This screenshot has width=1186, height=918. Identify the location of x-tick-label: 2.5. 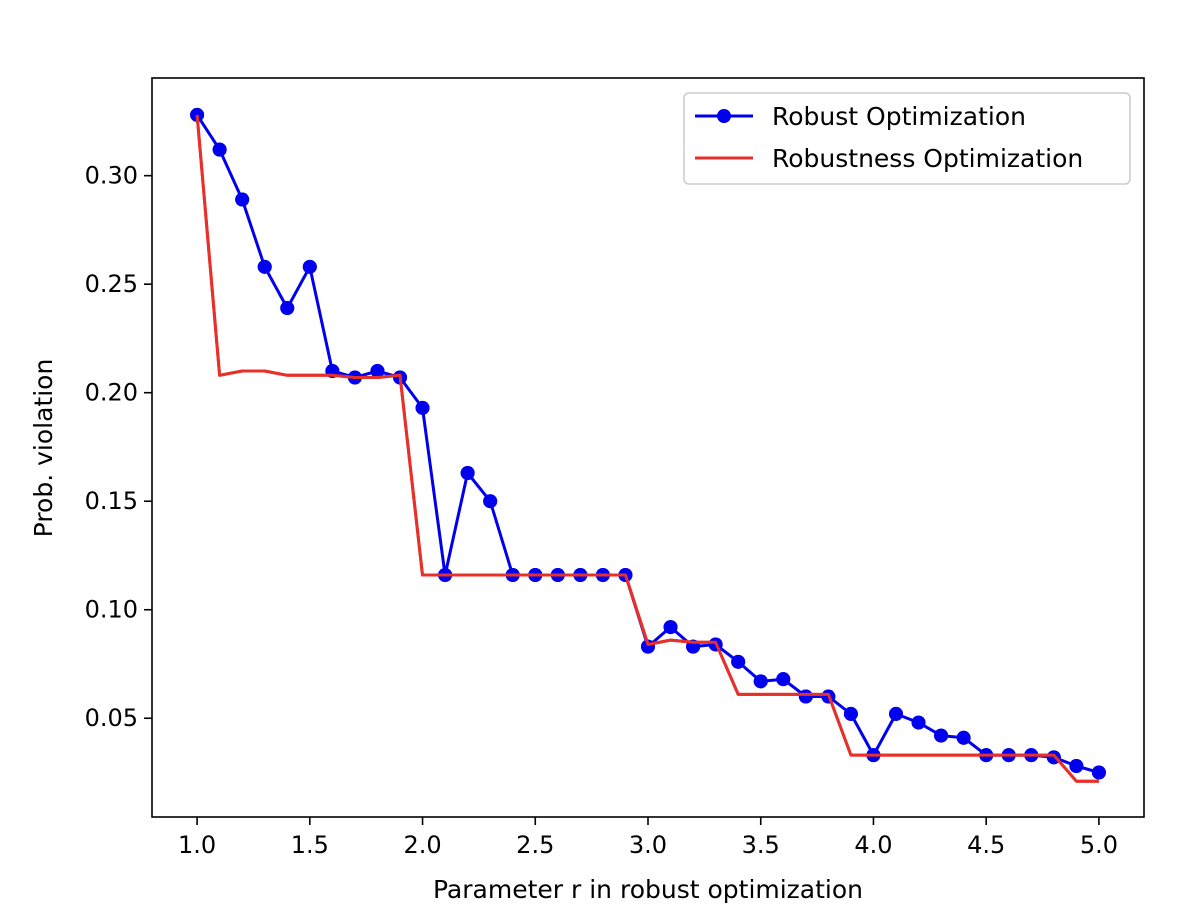
(535, 845).